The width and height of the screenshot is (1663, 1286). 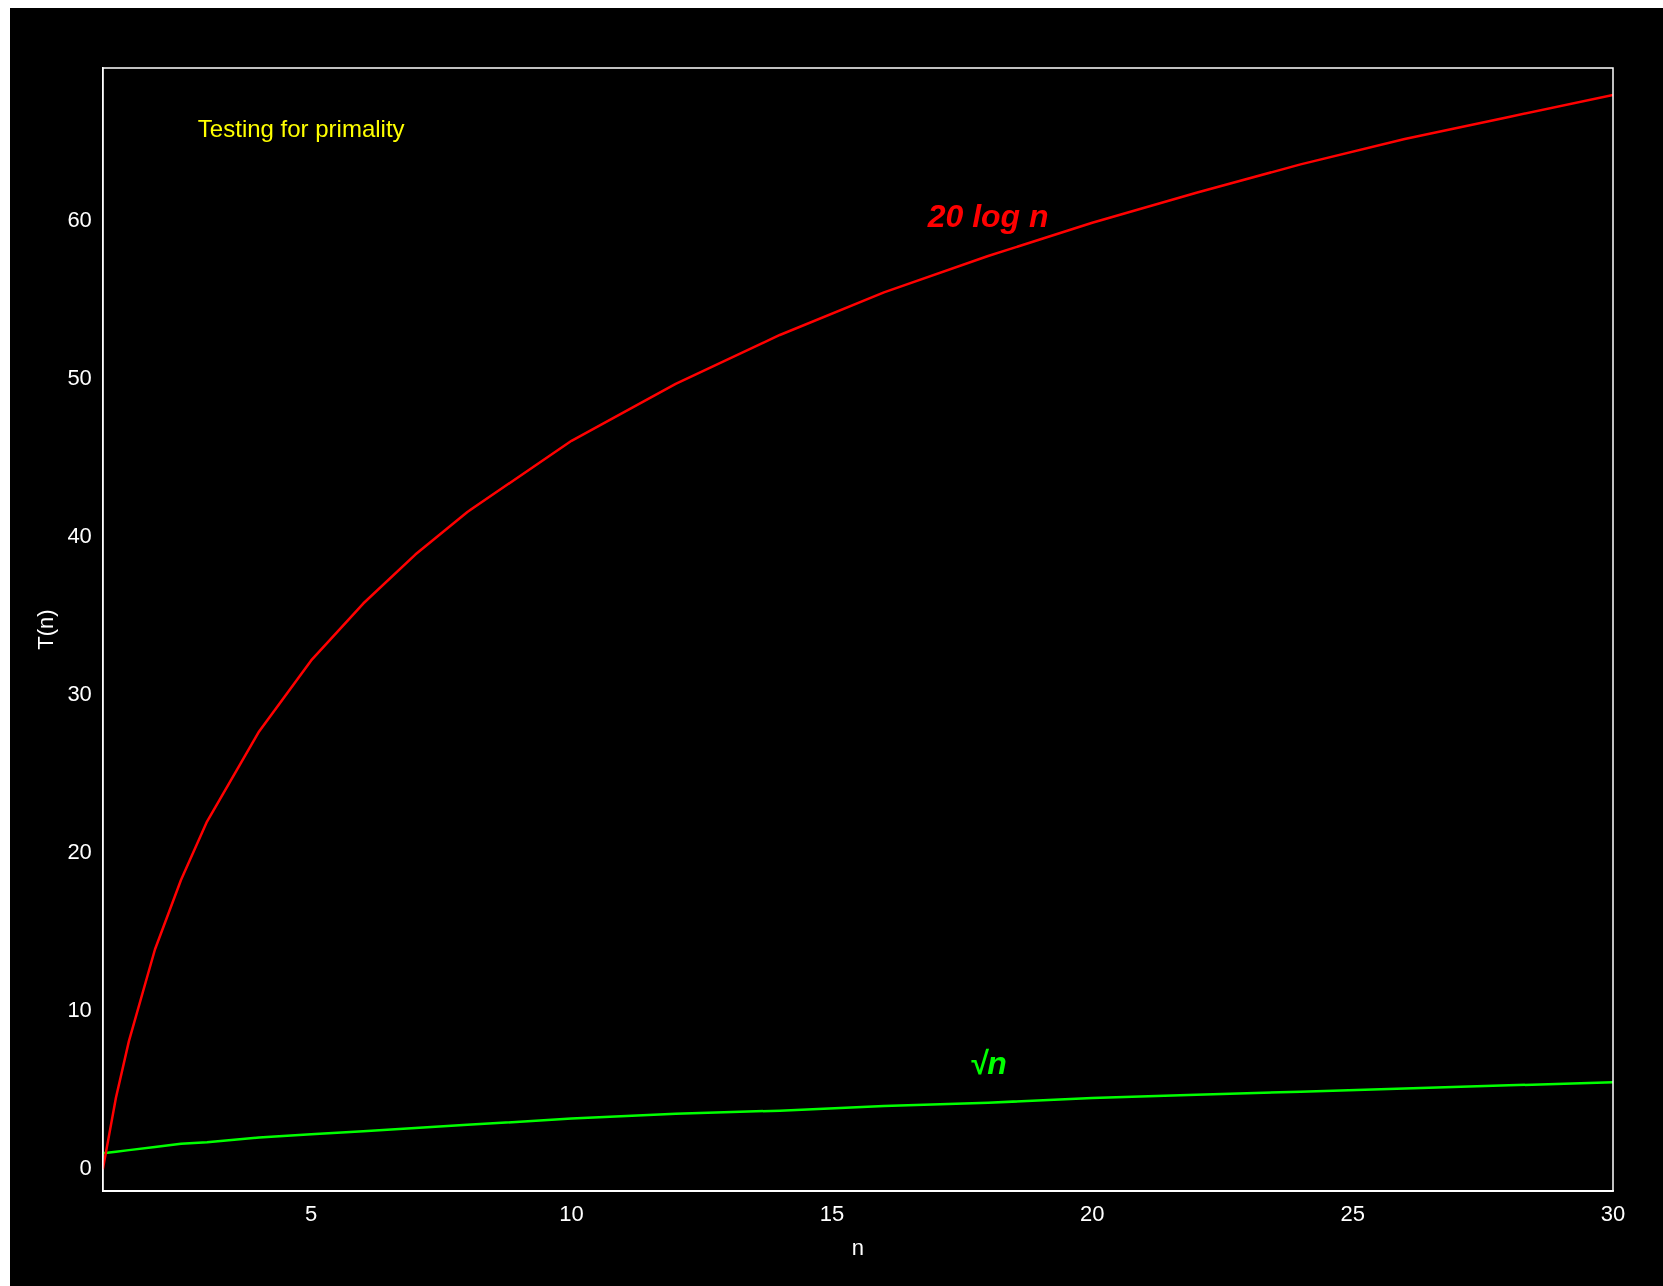 What do you see at coordinates (832, 1214) in the screenshot?
I see `x-tick-label: 15` at bounding box center [832, 1214].